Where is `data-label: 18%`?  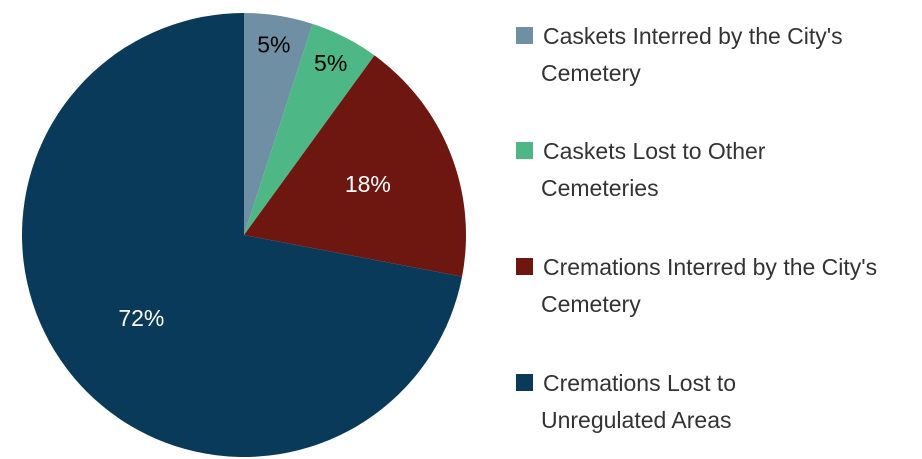 data-label: 18% is located at coordinates (368, 184).